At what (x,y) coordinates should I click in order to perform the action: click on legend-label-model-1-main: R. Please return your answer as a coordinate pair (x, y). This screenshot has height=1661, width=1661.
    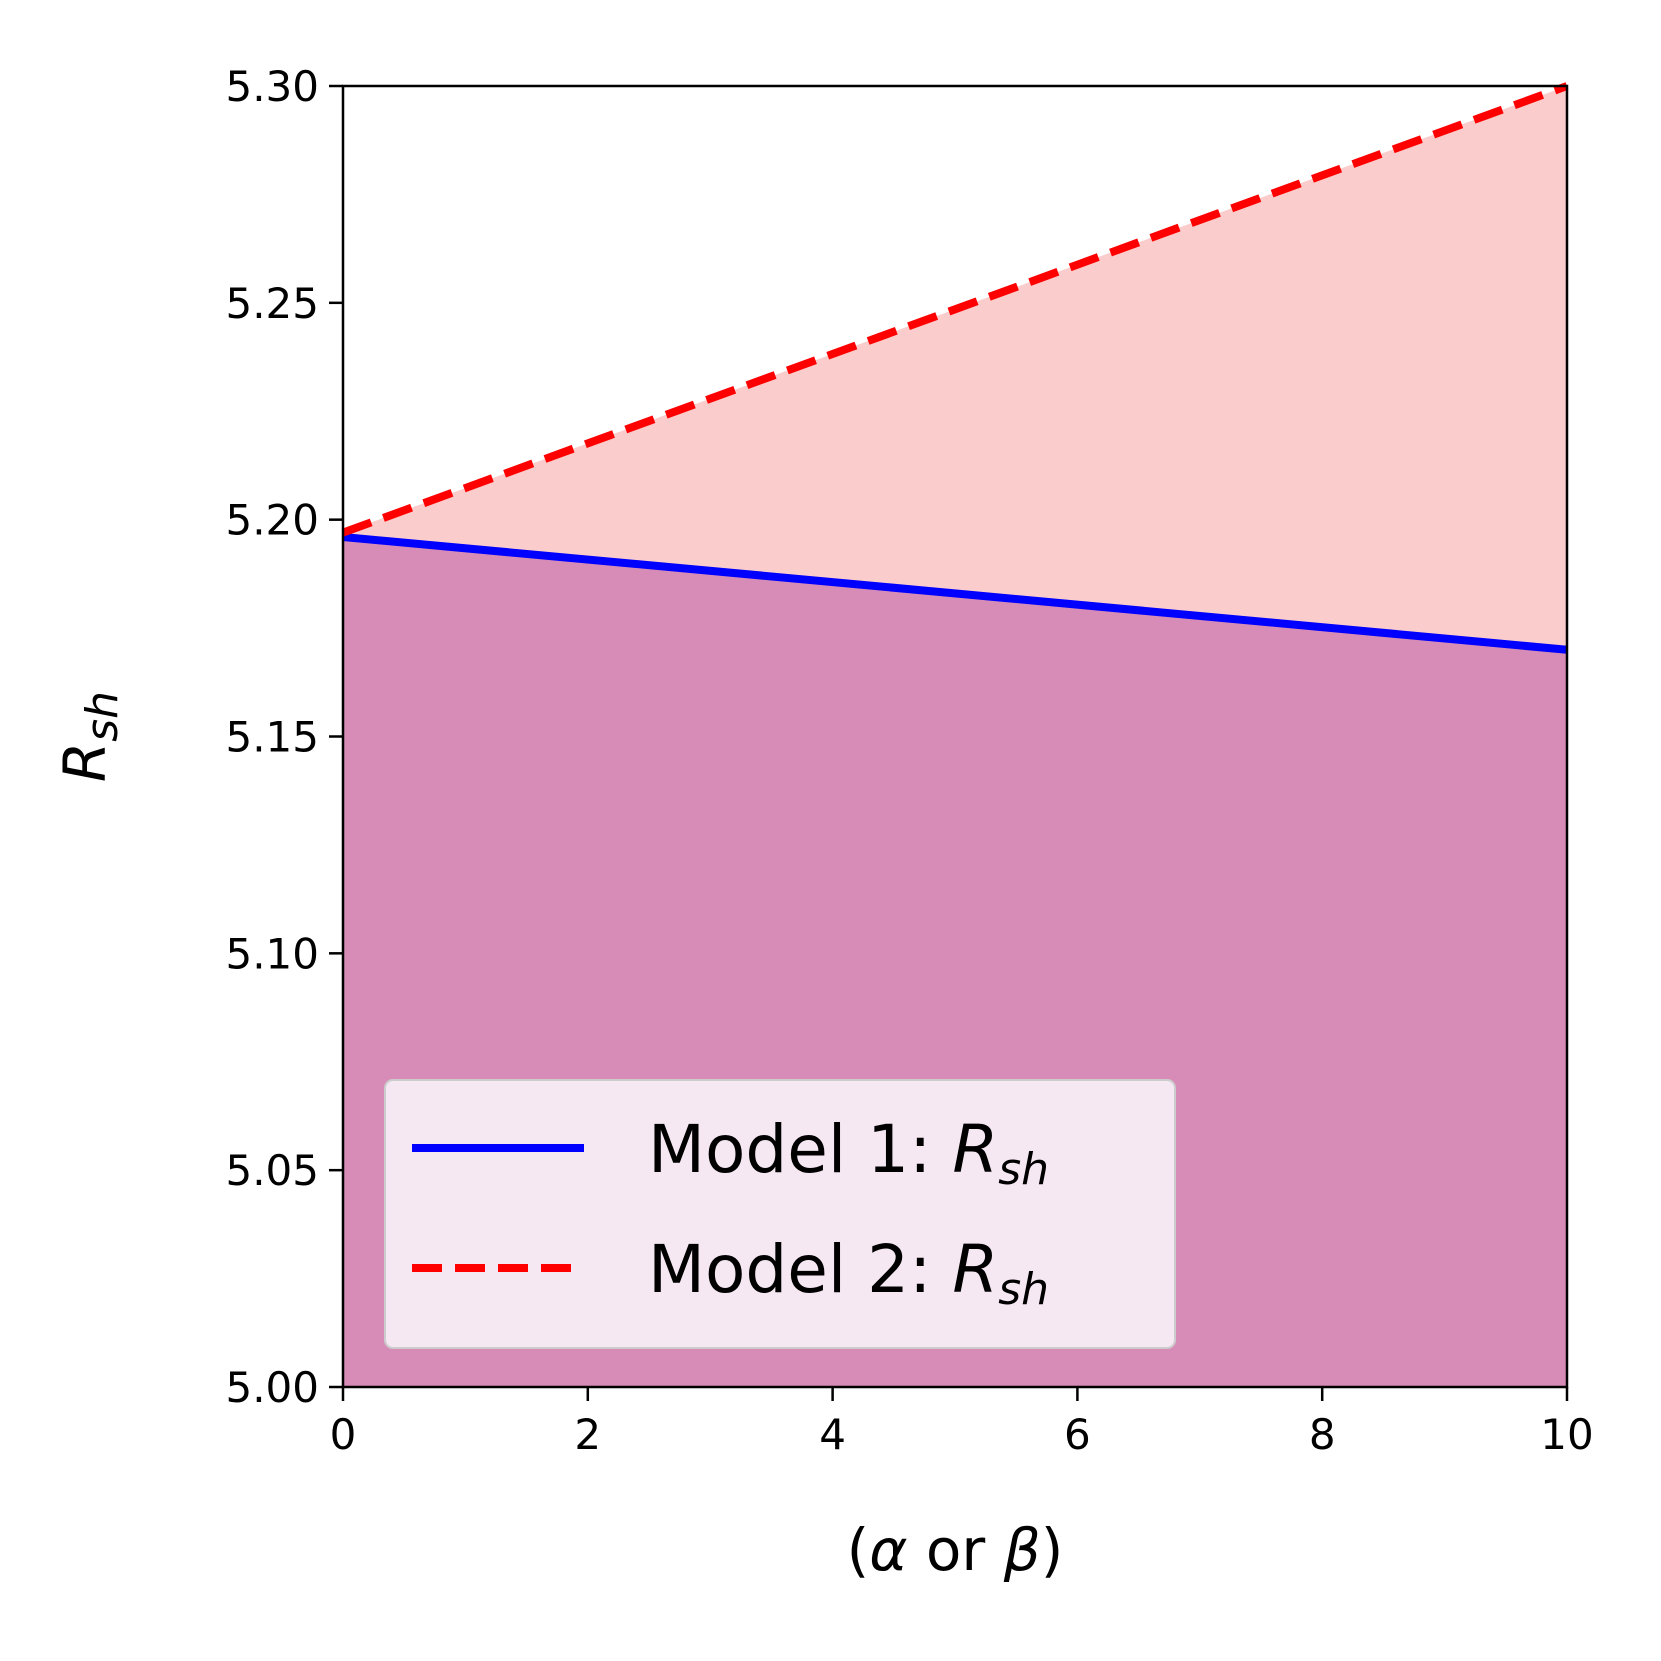
    Looking at the image, I should click on (975, 1149).